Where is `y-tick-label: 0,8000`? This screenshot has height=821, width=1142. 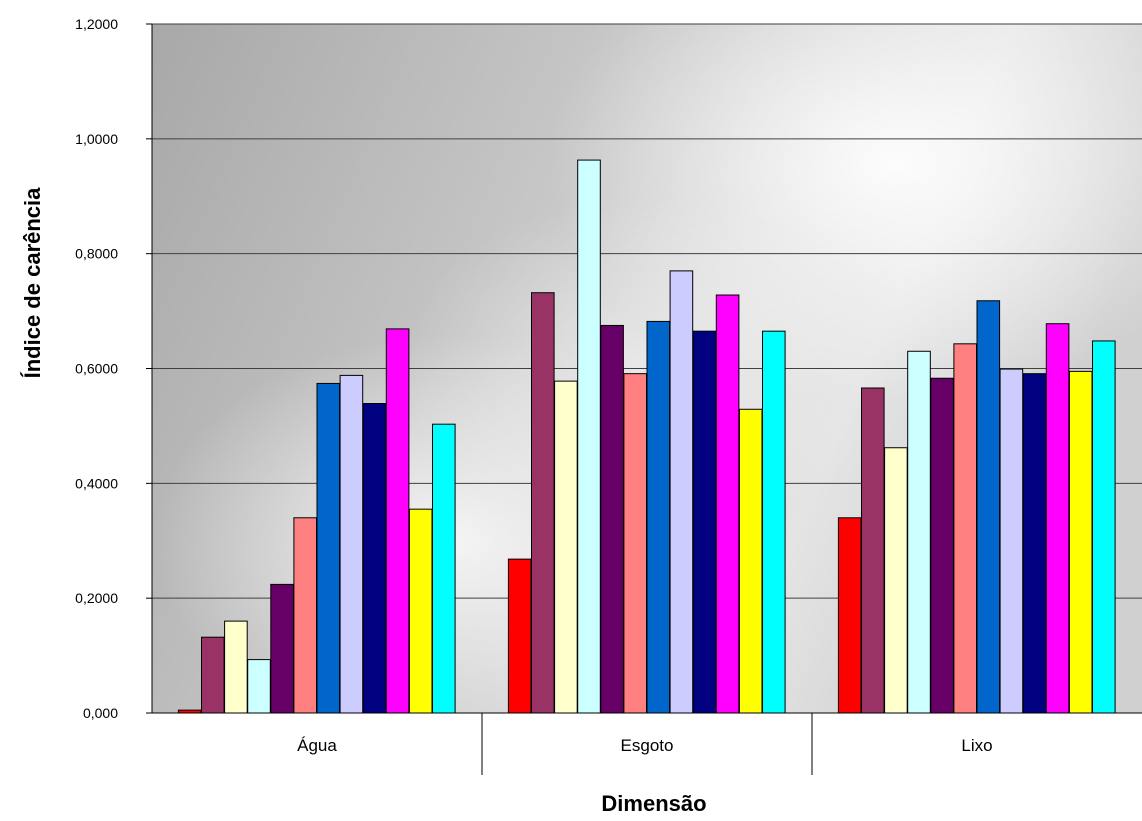 y-tick-label: 0,8000 is located at coordinates (96, 254).